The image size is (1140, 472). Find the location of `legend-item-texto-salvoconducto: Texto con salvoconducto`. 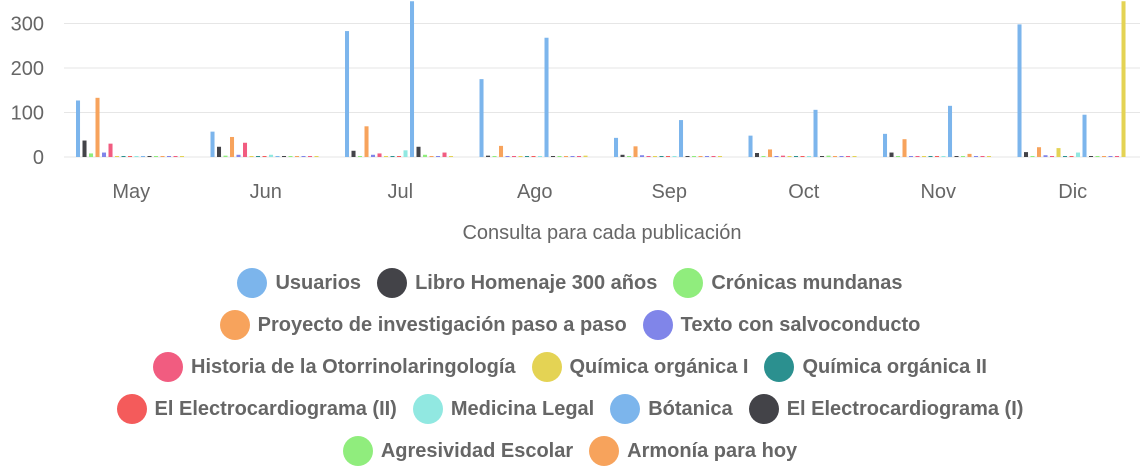

legend-item-texto-salvoconducto: Texto con salvoconducto is located at coordinates (781, 325).